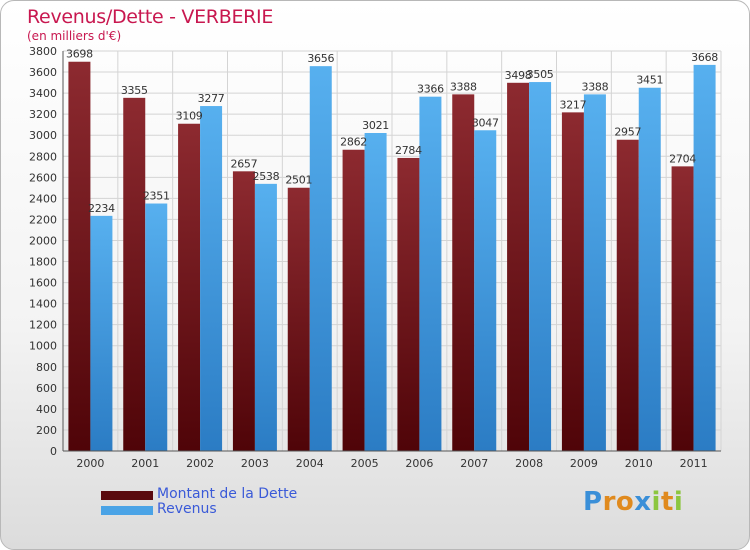 Image resolution: width=750 pixels, height=550 pixels. I want to click on data-label: 3505, so click(540, 74).